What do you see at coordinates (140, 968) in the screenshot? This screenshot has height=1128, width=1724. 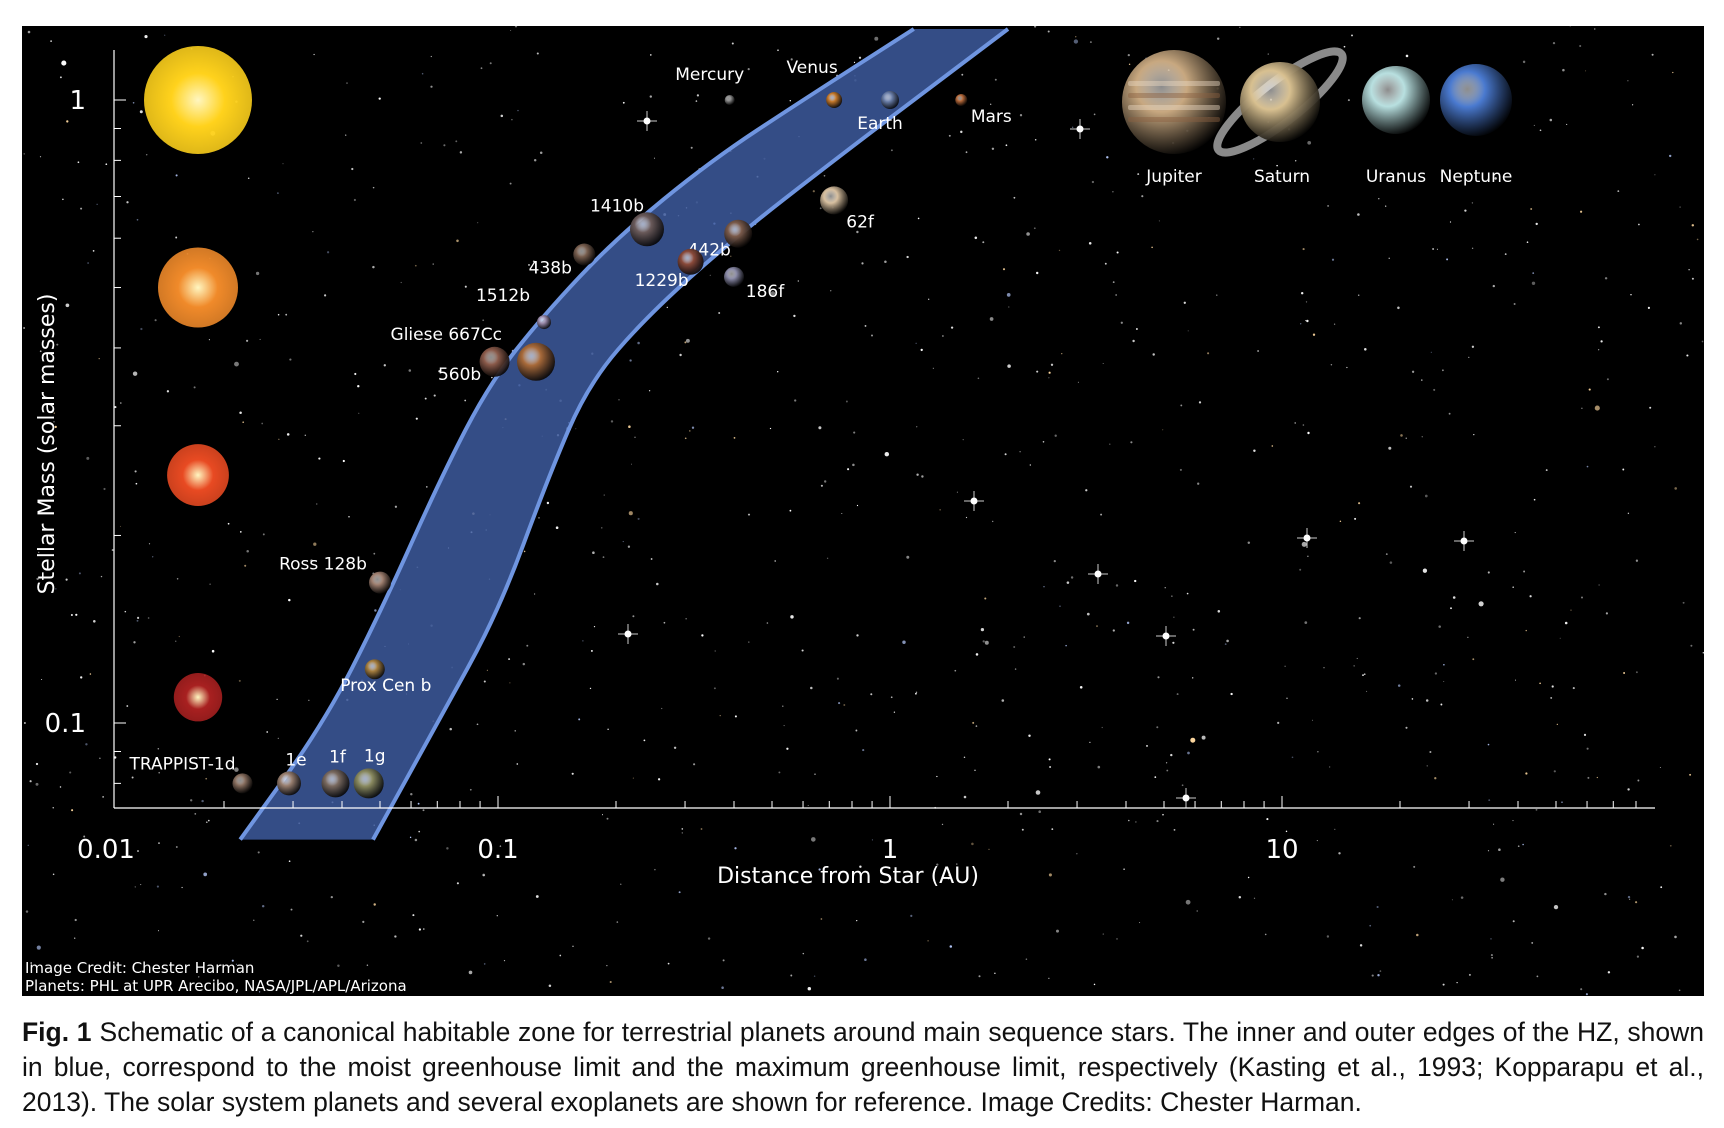 I see `image-credit: Image Credit: Chester Harman` at bounding box center [140, 968].